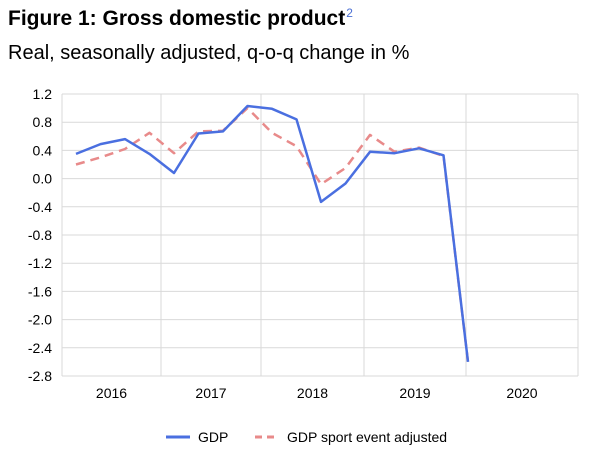 The height and width of the screenshot is (458, 600). Describe the element at coordinates (213, 437) in the screenshot. I see `legend-label: GDP` at that location.